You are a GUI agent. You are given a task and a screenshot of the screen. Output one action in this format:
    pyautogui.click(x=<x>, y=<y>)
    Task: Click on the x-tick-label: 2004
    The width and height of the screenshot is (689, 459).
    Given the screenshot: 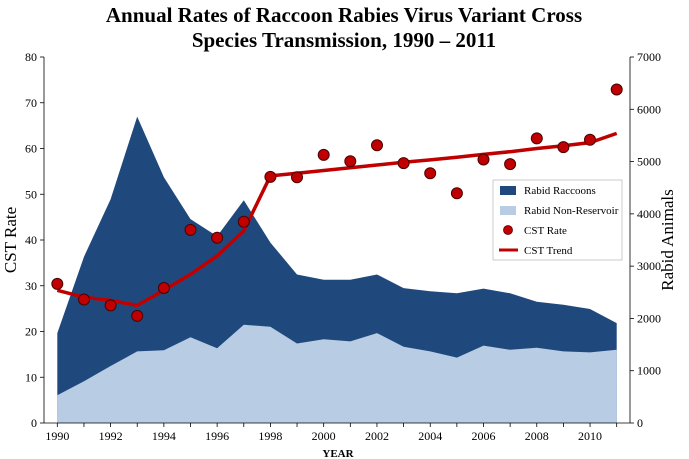 What is the action you would take?
    pyautogui.click(x=430, y=436)
    